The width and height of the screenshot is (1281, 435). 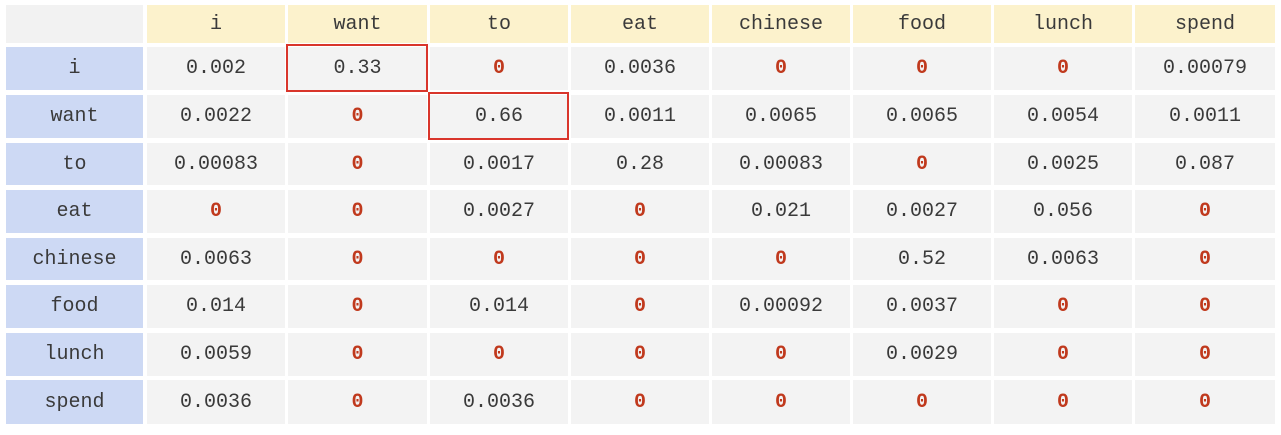 I want to click on row-header: to, so click(x=74, y=164).